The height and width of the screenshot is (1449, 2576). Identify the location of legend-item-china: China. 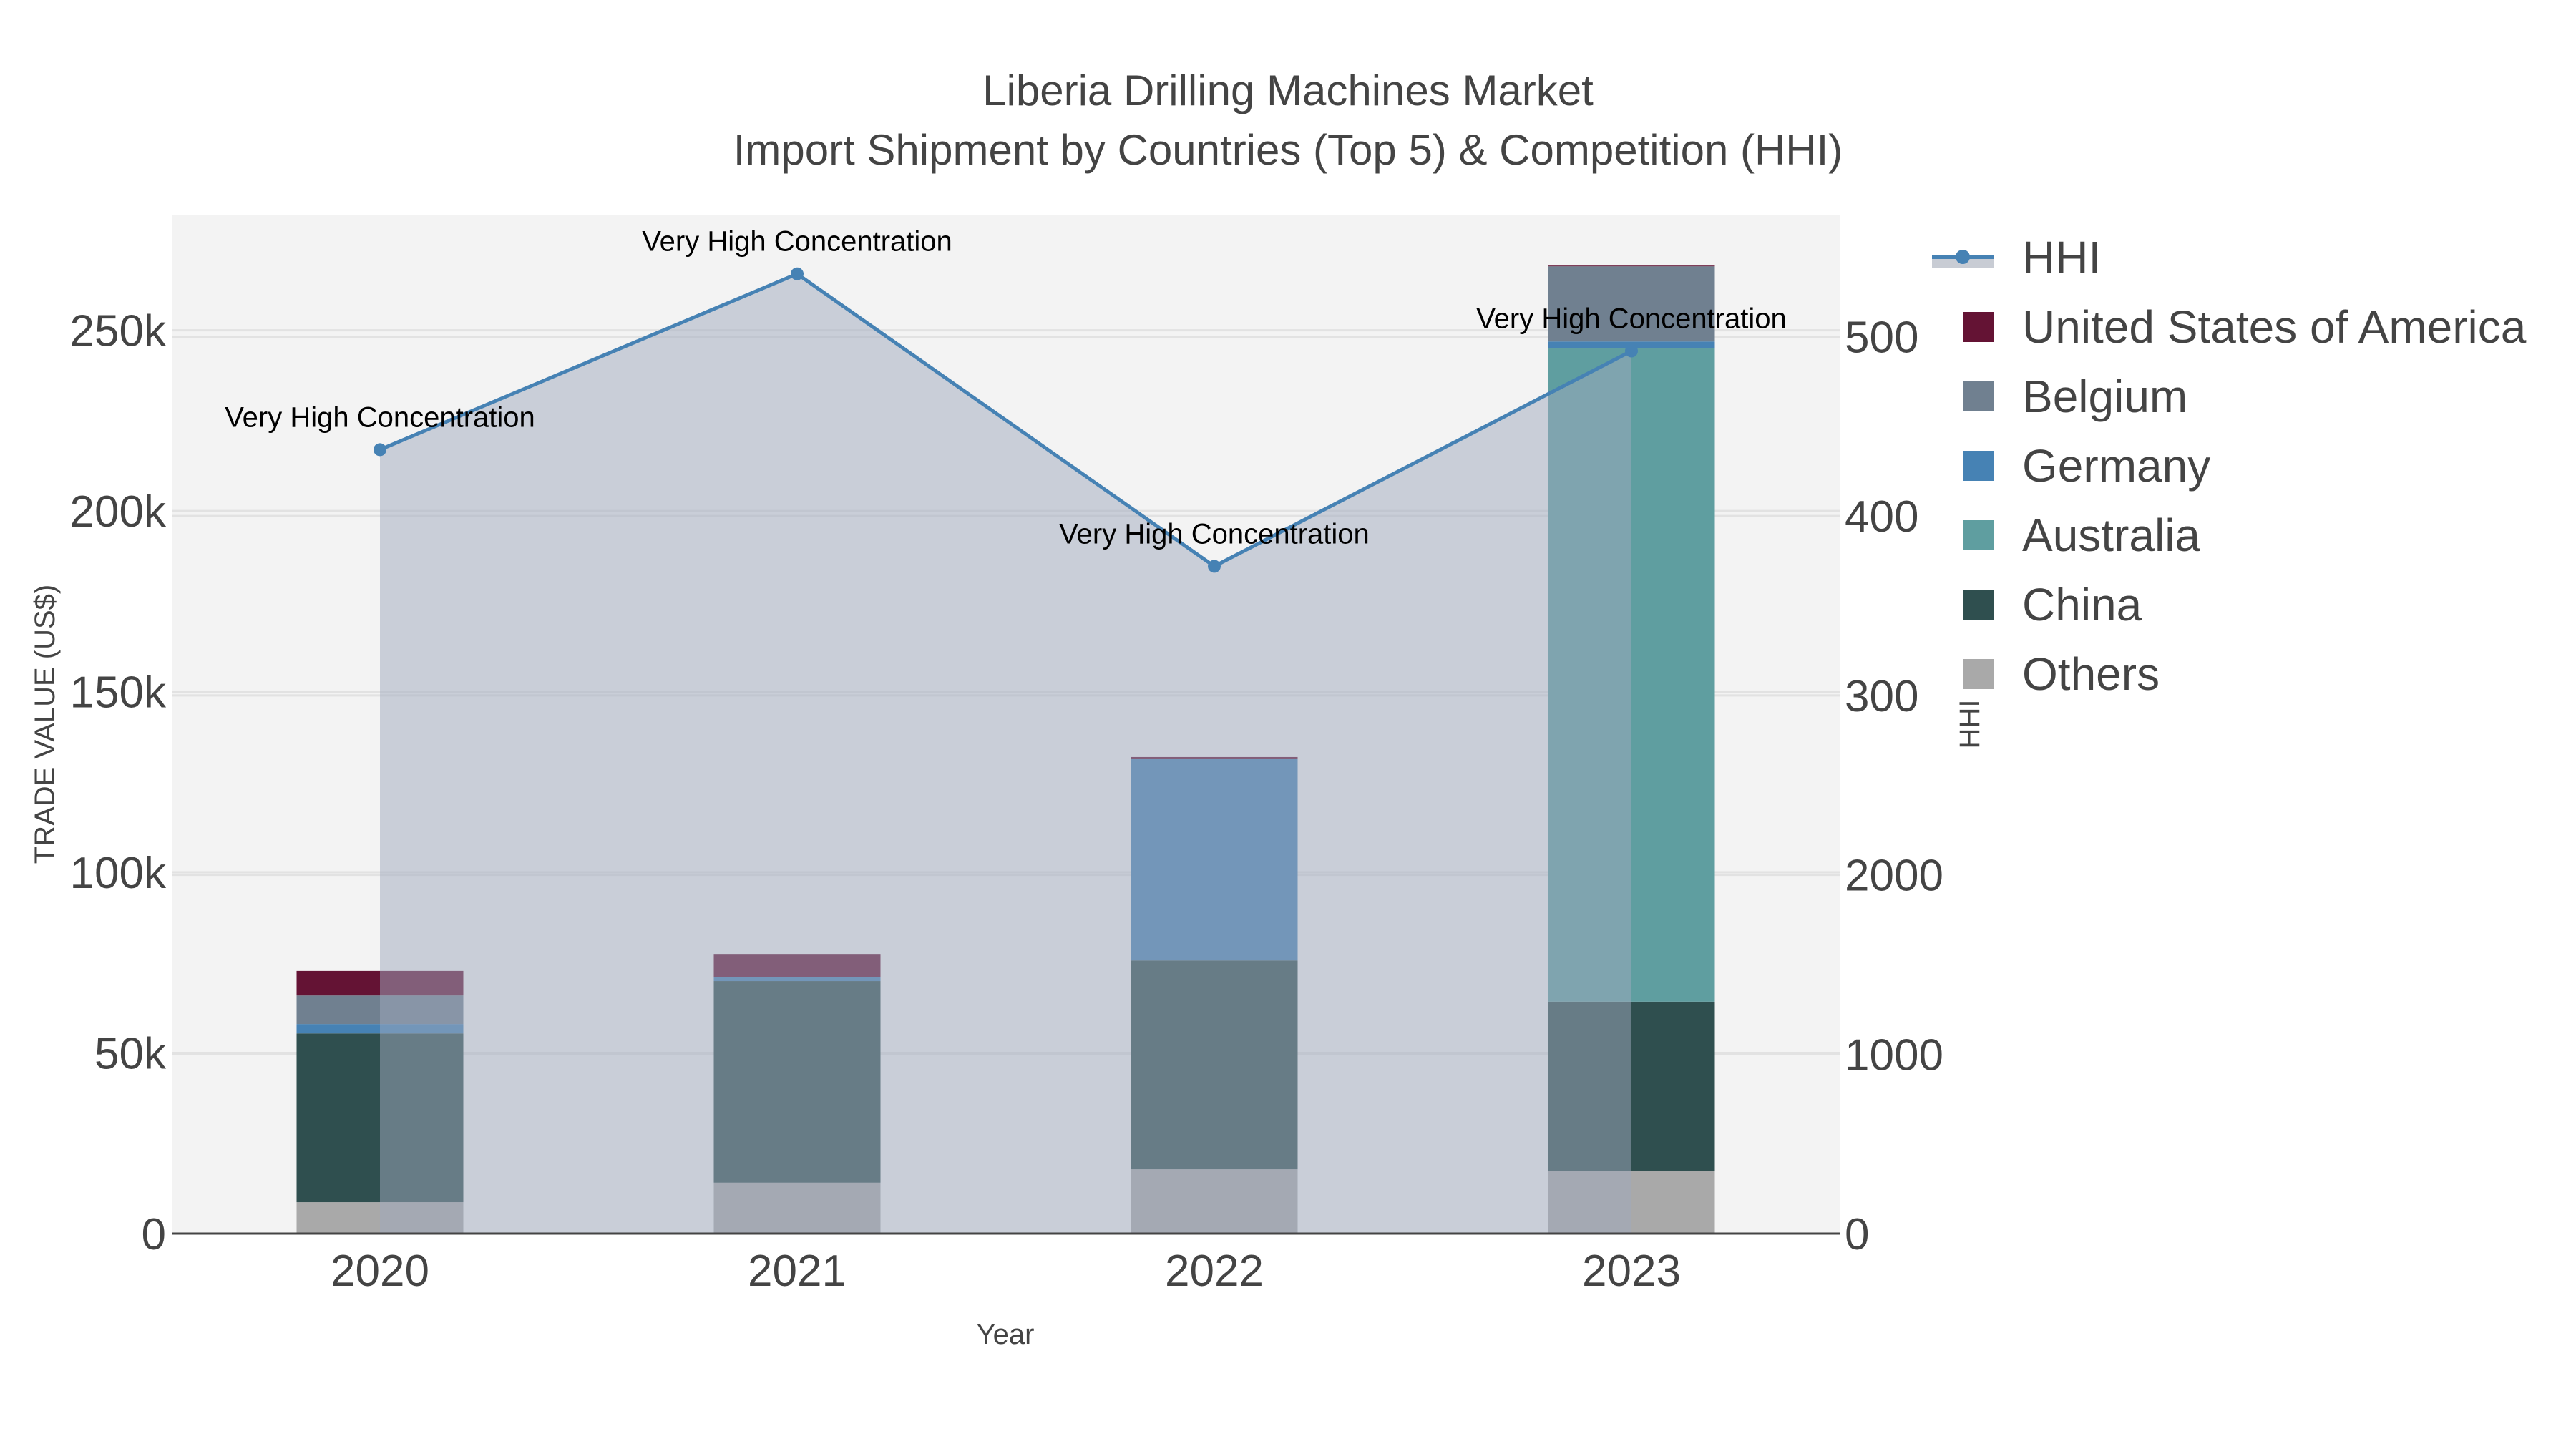
(2037, 604).